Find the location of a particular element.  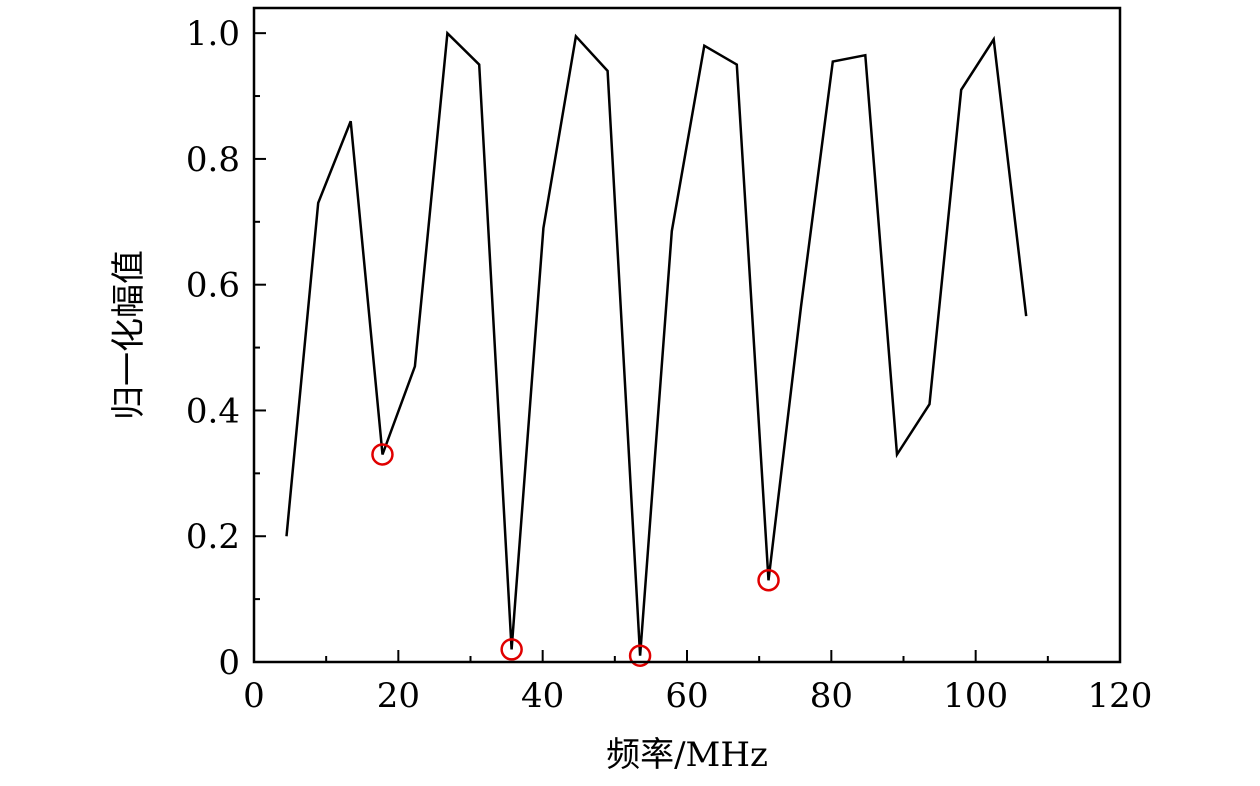

y-tick-label: 0.2 is located at coordinates (213, 537).